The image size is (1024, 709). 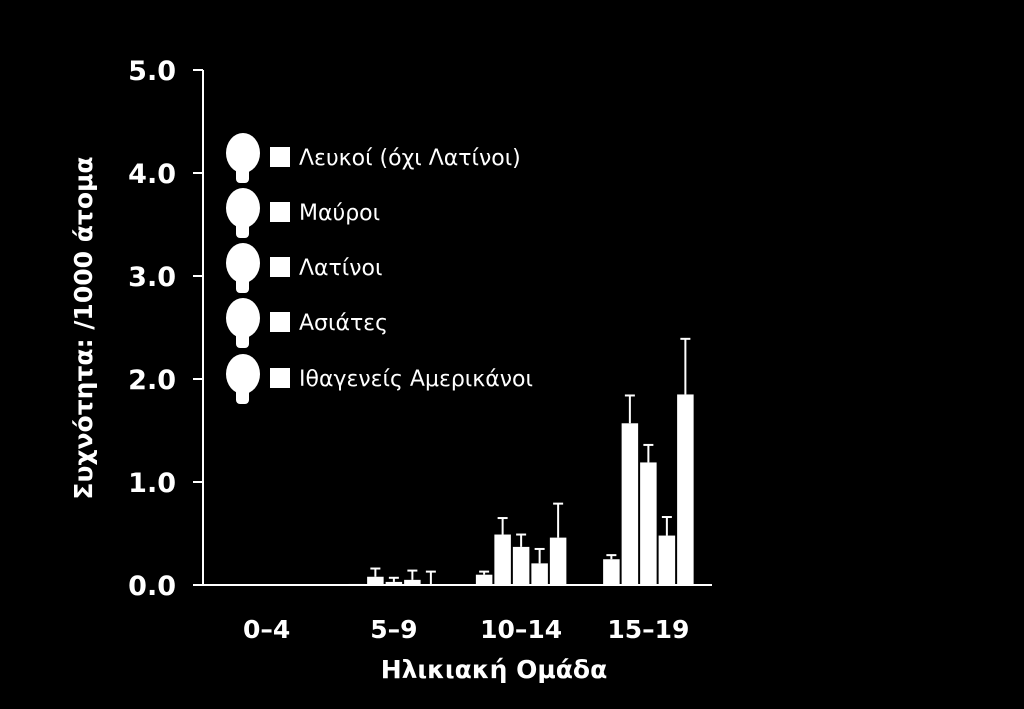 What do you see at coordinates (152, 483) in the screenshot?
I see `y-tick-label: 1.0` at bounding box center [152, 483].